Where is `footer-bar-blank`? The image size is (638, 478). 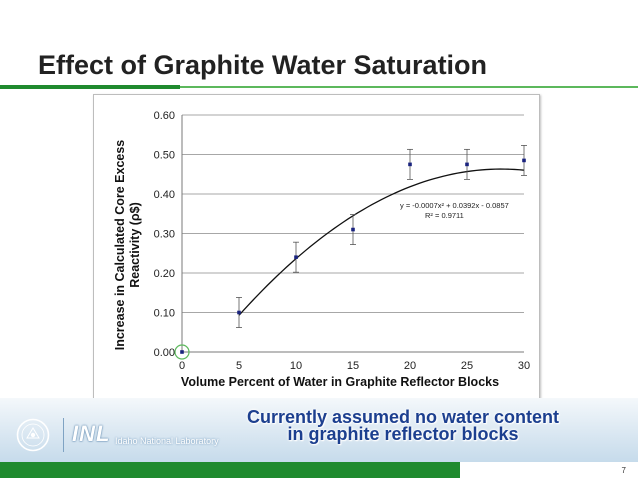
footer-bar-blank is located at coordinates (549, 470).